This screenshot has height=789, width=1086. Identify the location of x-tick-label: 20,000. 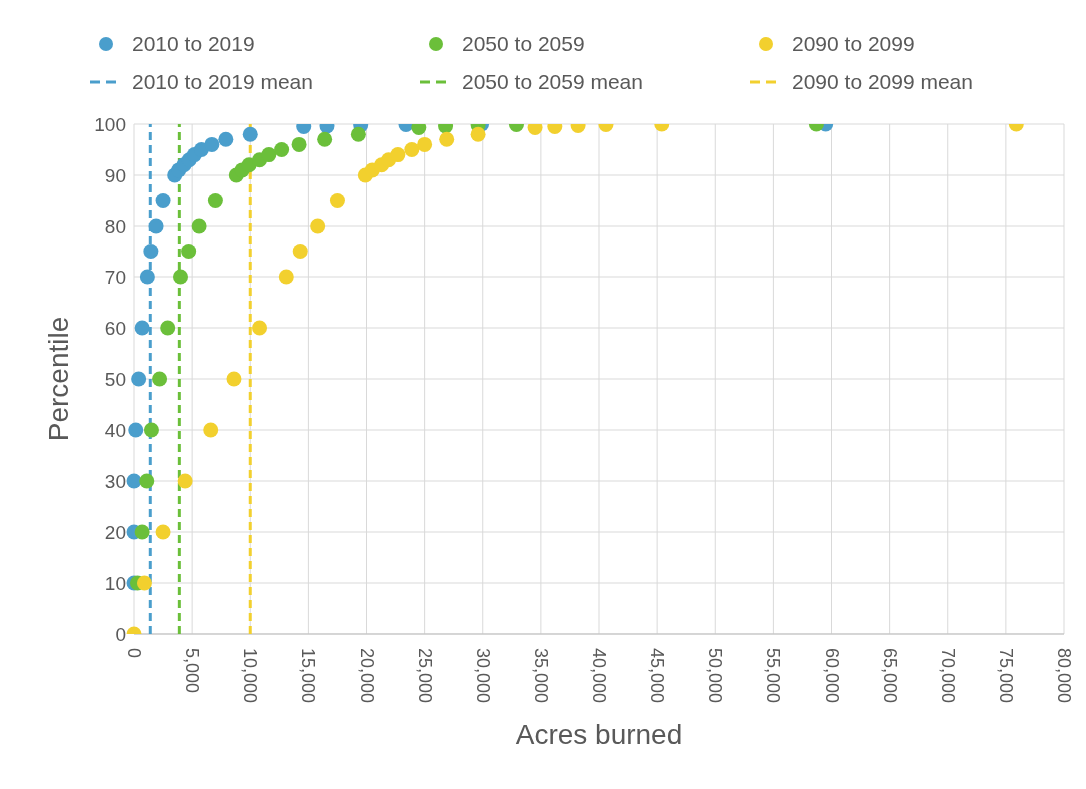
(366, 676).